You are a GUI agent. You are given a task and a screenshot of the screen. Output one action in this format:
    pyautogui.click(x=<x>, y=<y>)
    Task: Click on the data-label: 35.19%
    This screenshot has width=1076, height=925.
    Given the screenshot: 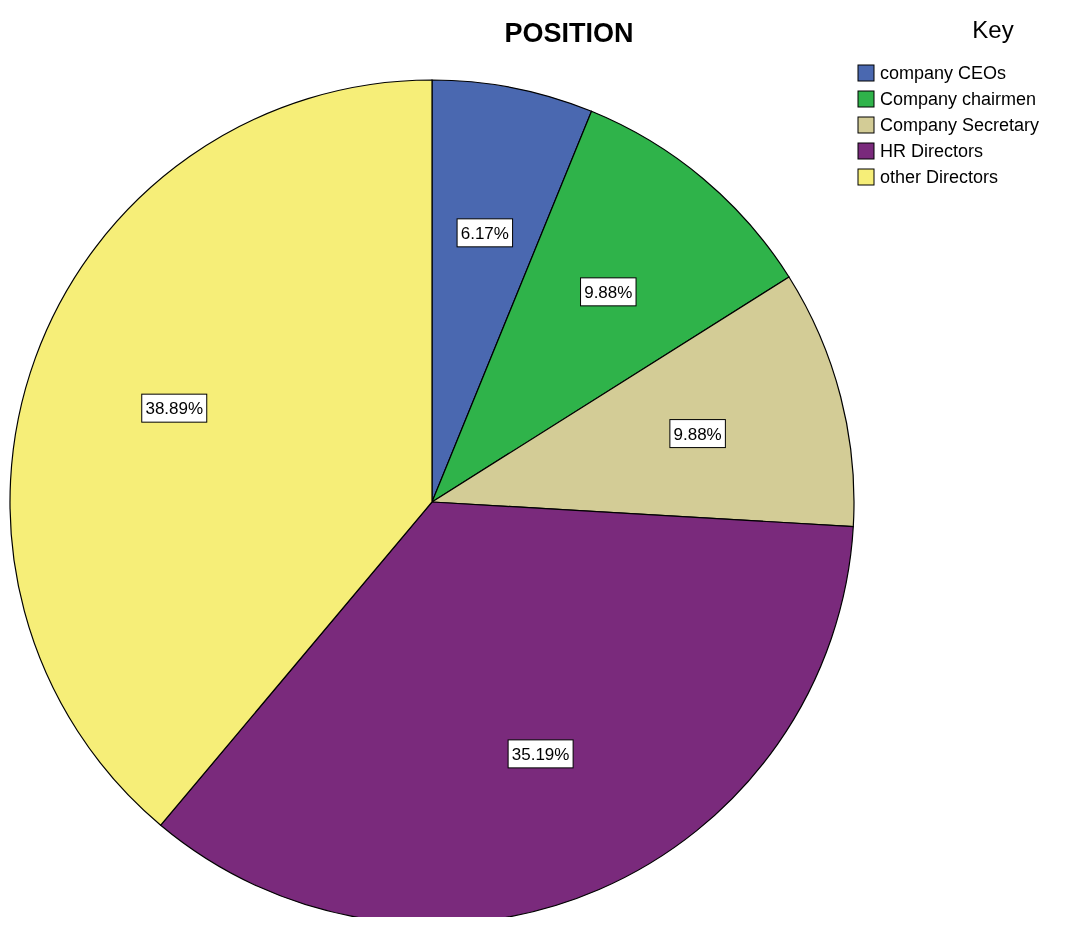 What is the action you would take?
    pyautogui.click(x=540, y=754)
    